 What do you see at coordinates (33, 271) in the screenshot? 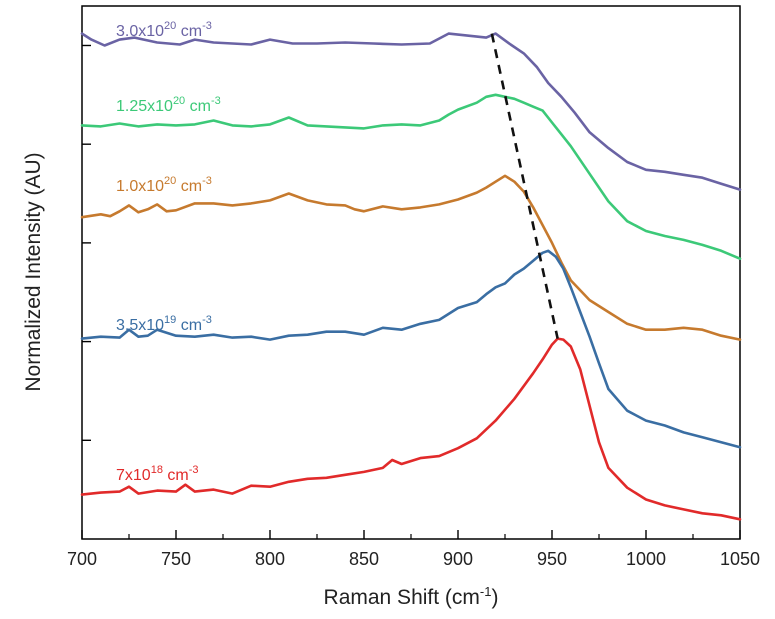
I see `y-axis-title: Normalized Intensity (AU)` at bounding box center [33, 271].